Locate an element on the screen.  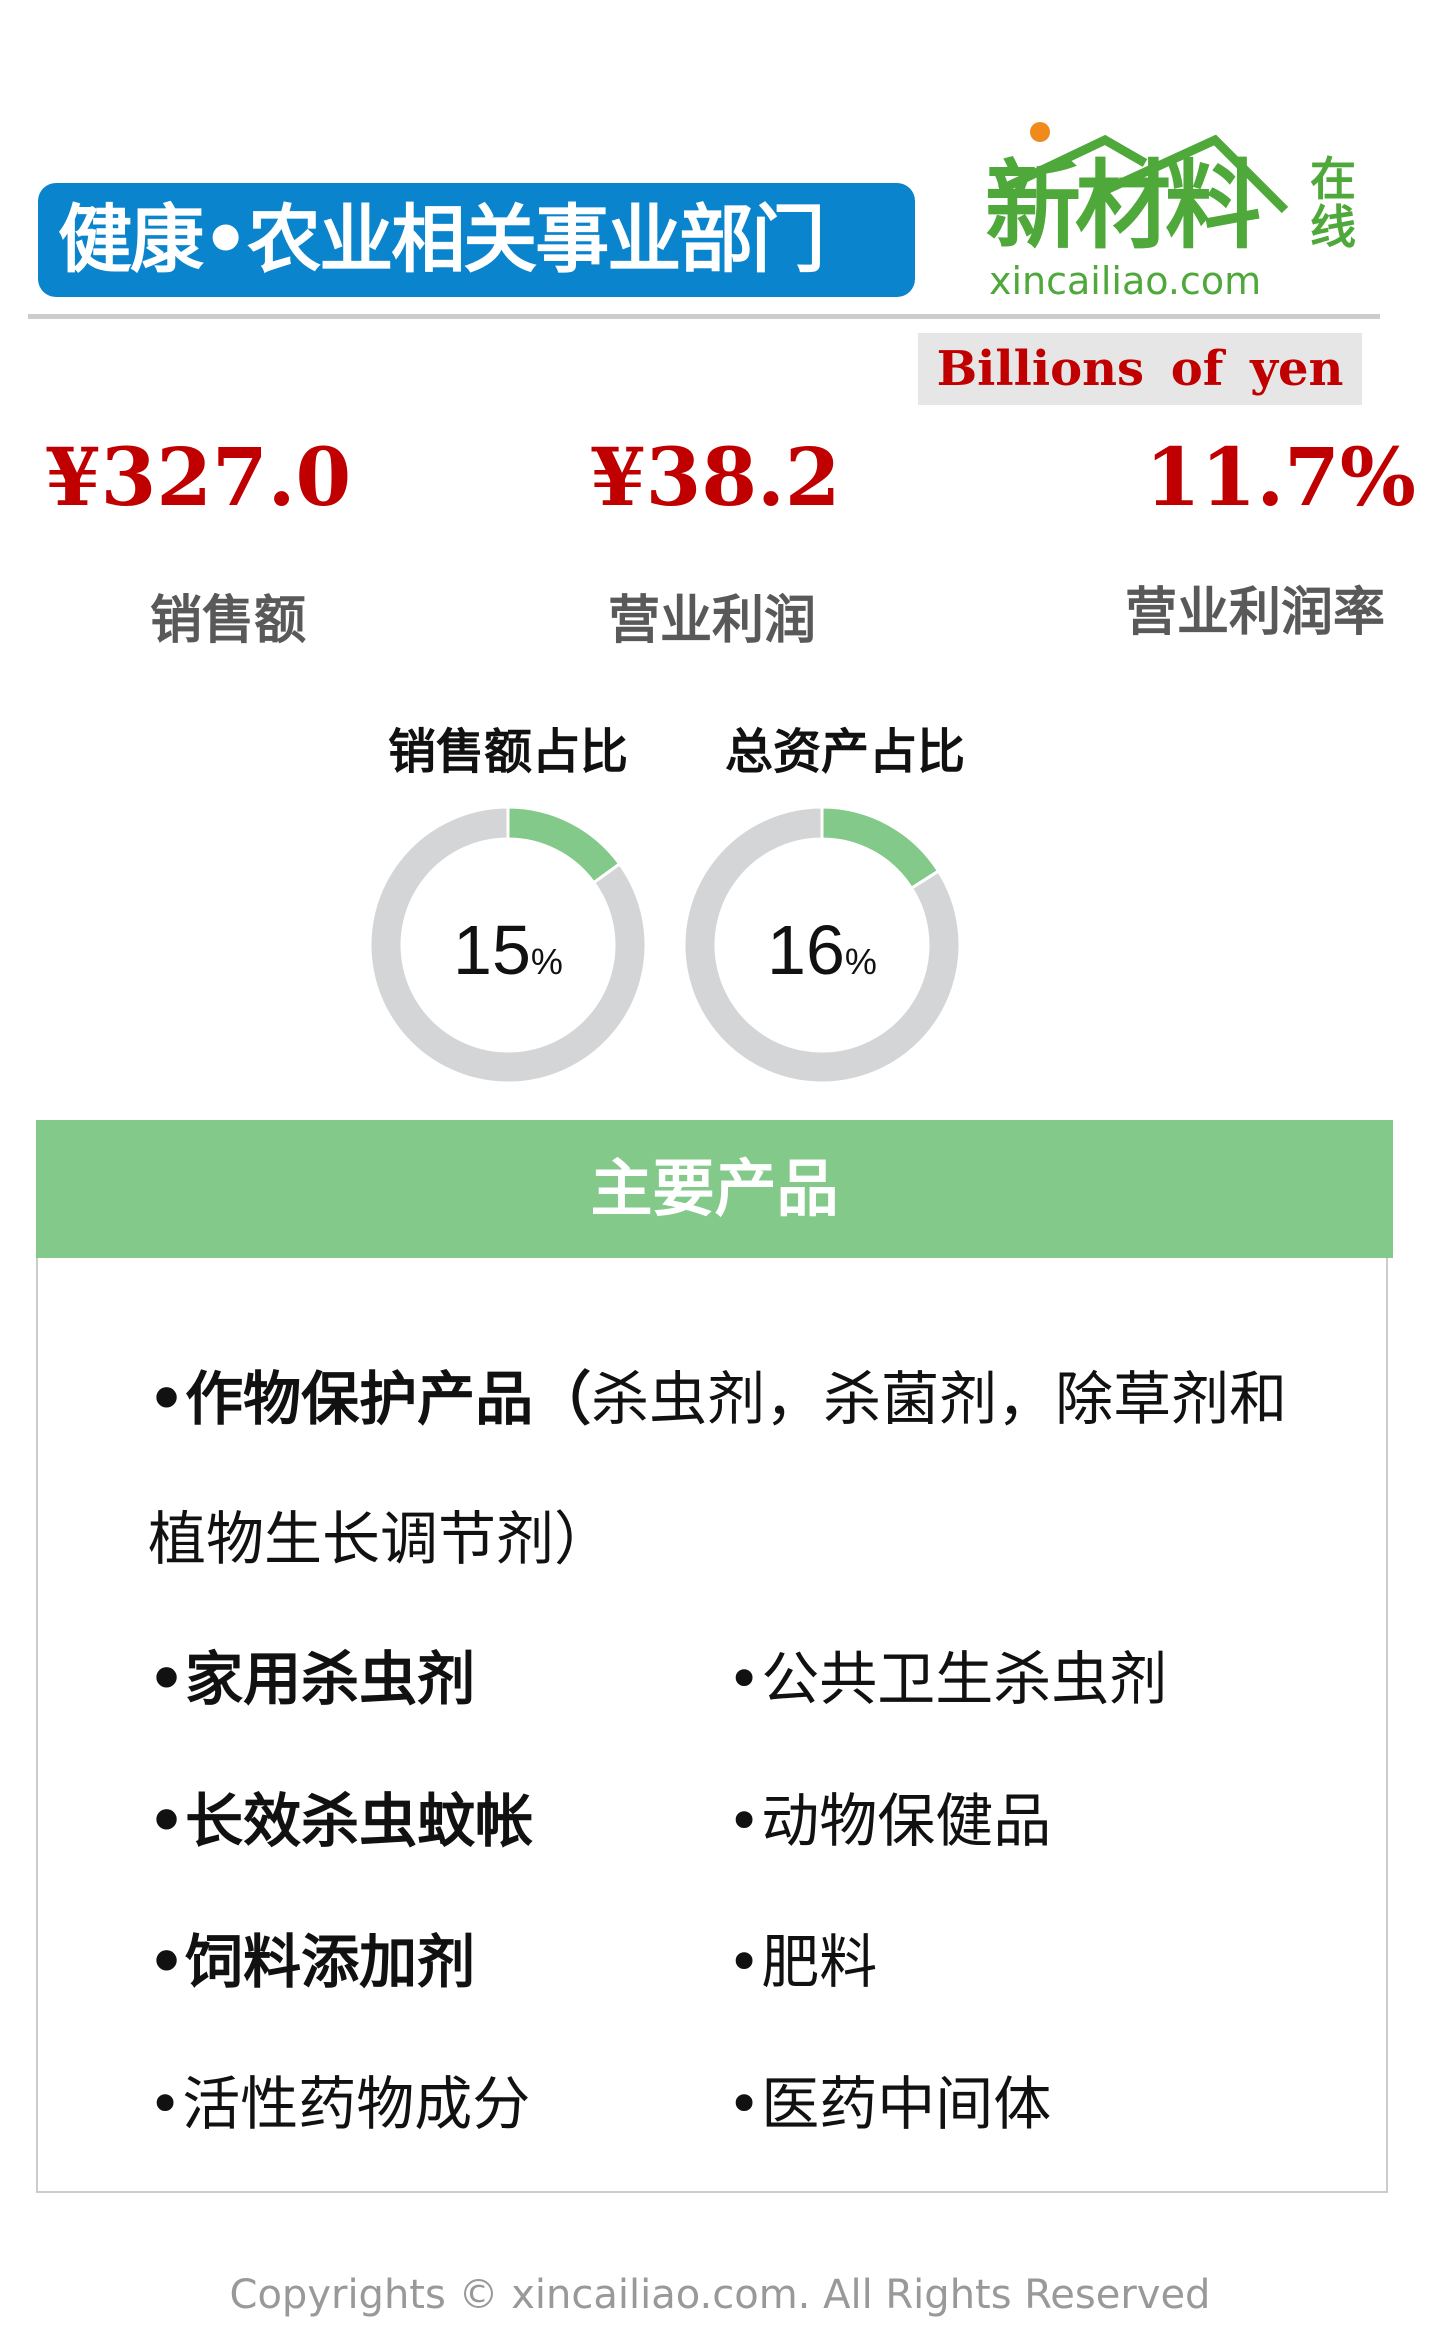
page-title: 健康•农业相关事业部门 is located at coordinates (441, 240).